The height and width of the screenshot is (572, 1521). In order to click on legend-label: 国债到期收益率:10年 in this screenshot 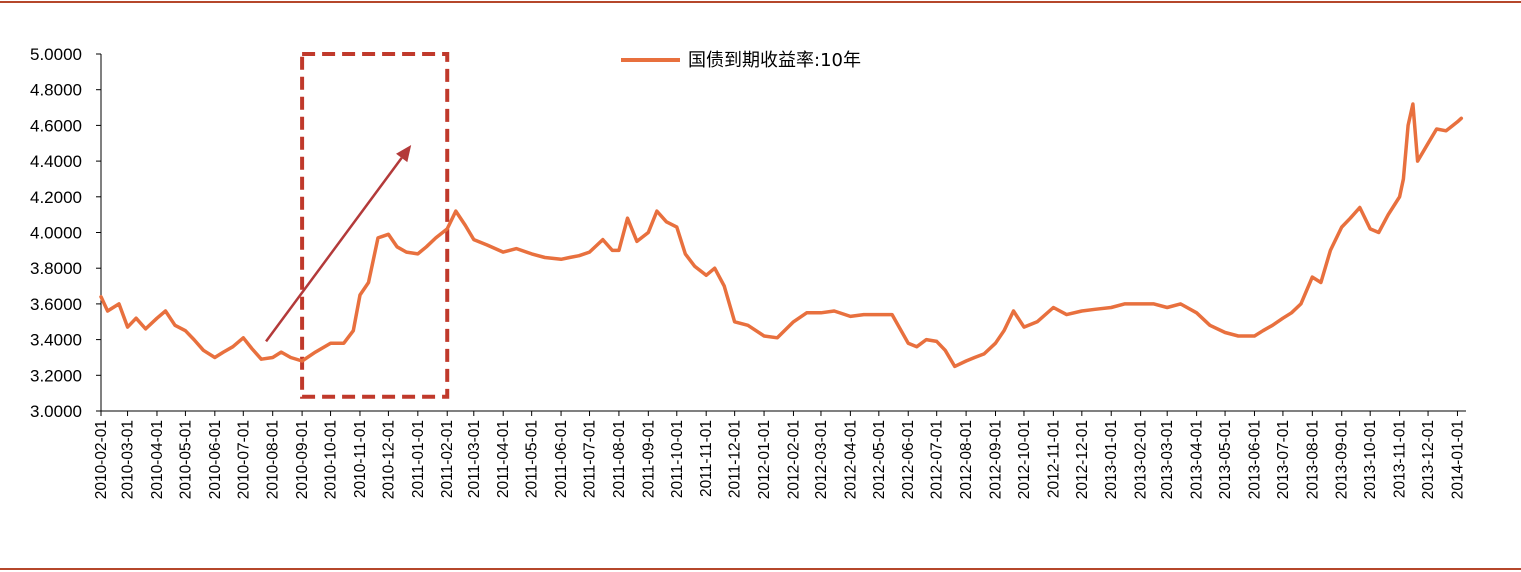, I will do `click(774, 60)`.